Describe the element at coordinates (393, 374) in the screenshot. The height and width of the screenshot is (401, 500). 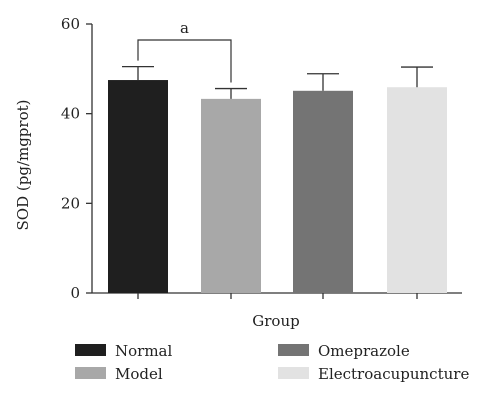
I see `legend-label: Electroacupuncture` at that location.